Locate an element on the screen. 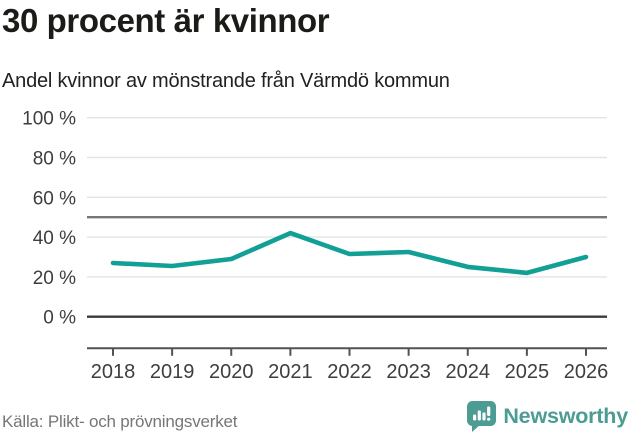  speech-bubble is located at coordinates (482, 416).